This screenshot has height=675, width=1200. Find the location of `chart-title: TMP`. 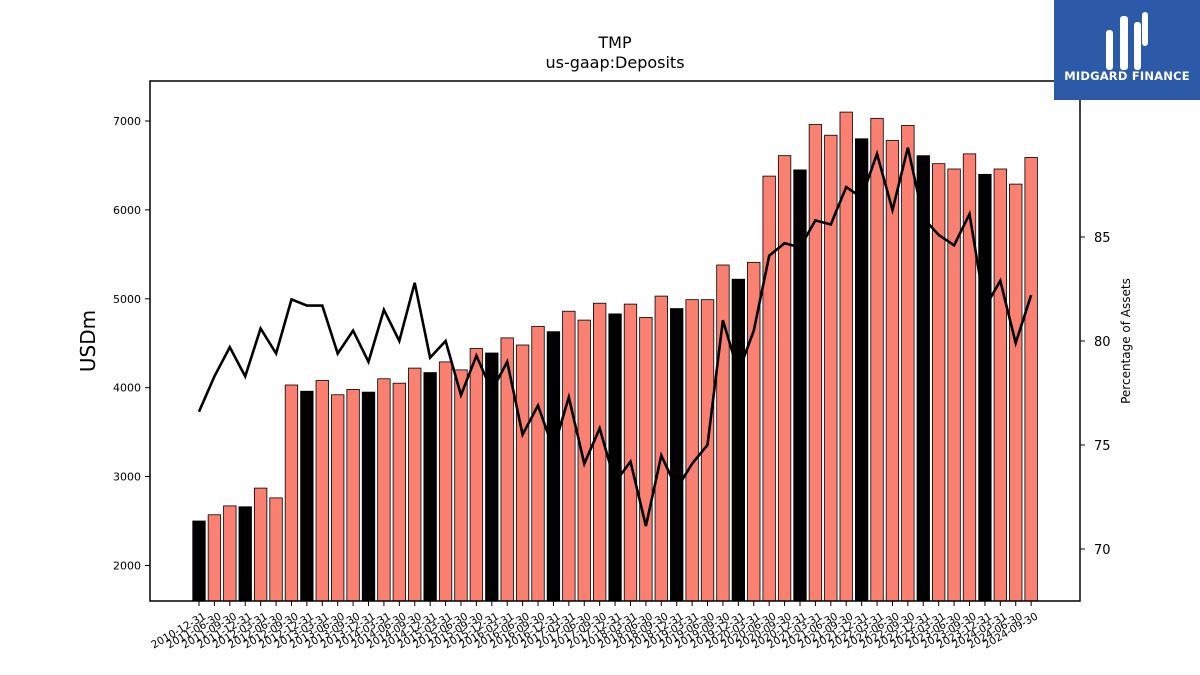

chart-title: TMP is located at coordinates (614, 42).